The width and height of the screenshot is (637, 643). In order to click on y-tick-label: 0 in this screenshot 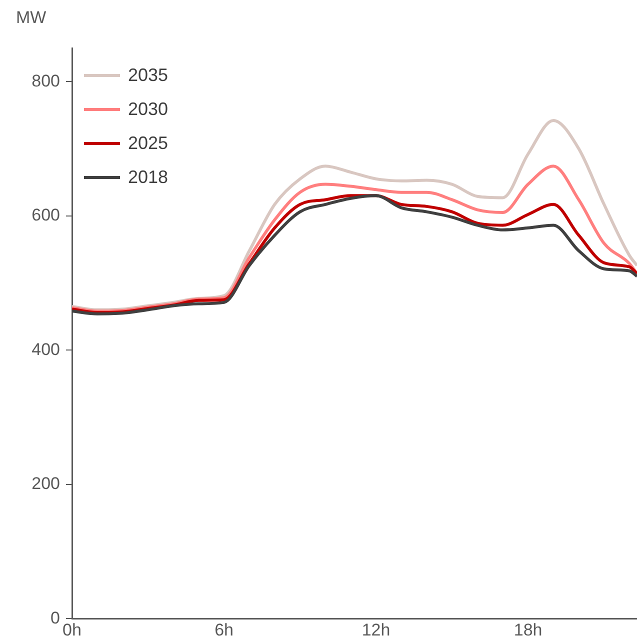, I will do `click(55, 618)`.